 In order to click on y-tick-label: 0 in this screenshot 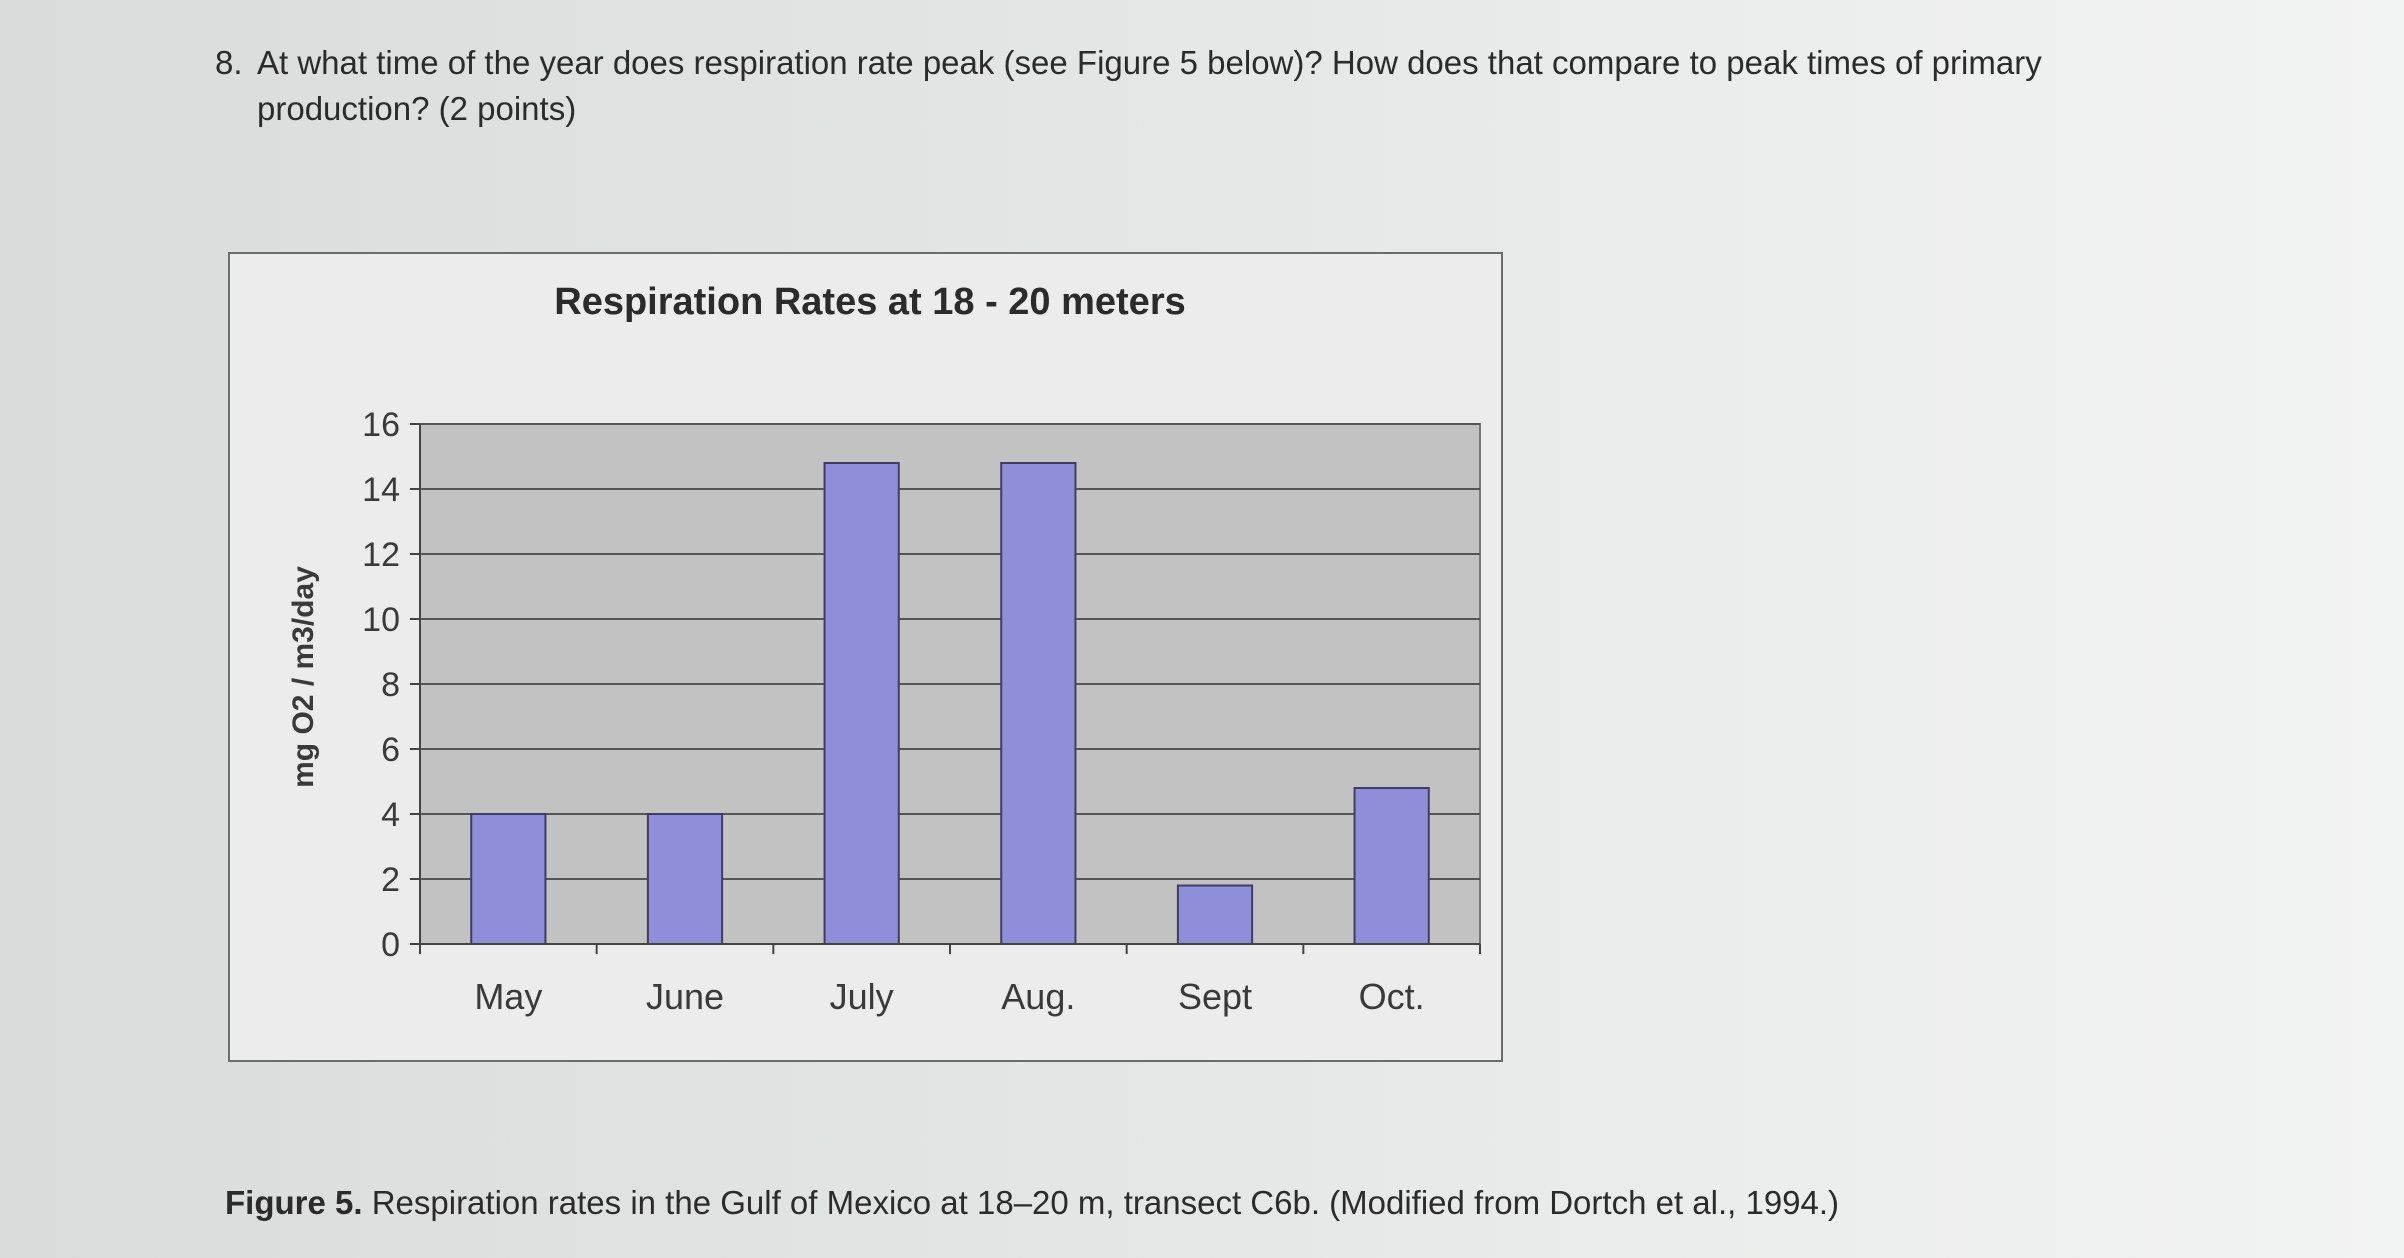, I will do `click(390, 945)`.